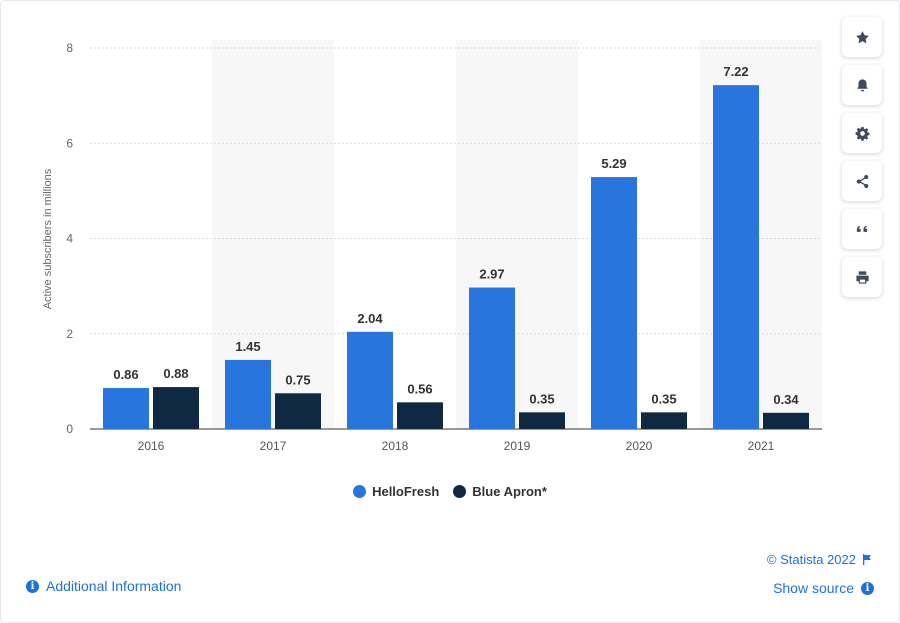 The height and width of the screenshot is (623, 900). I want to click on share-button, so click(862, 181).